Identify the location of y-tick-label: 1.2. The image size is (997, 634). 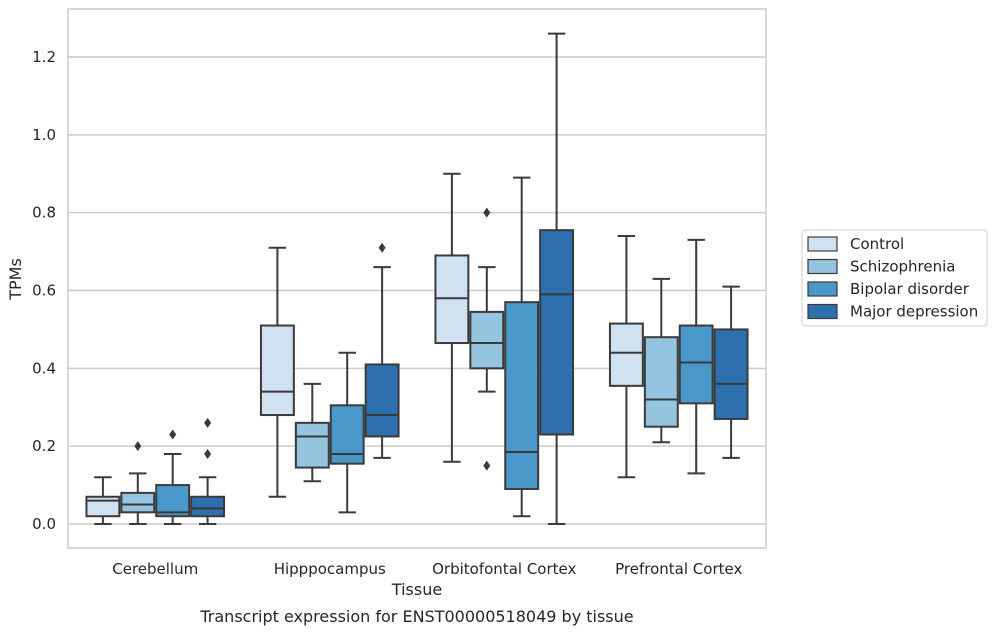
(44, 57).